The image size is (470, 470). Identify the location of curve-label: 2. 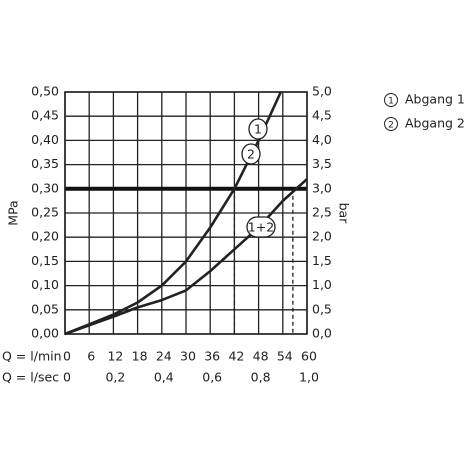
(251, 154).